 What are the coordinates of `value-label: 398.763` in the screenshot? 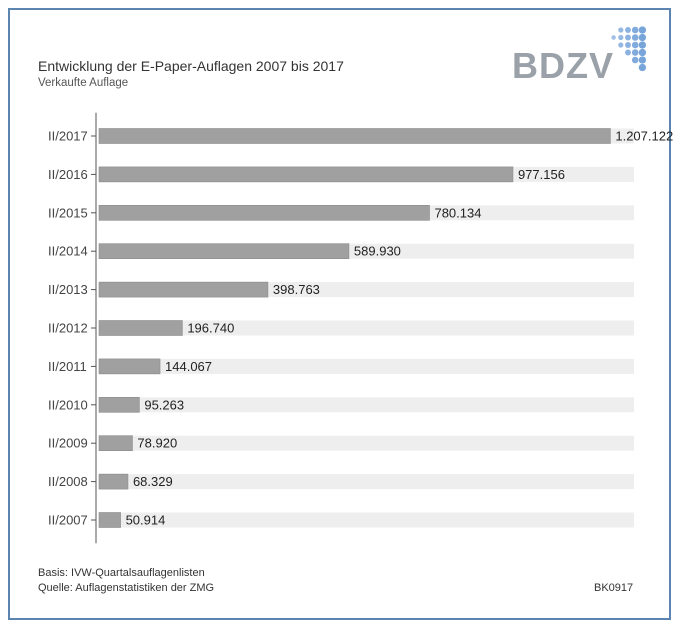 It's located at (296, 289).